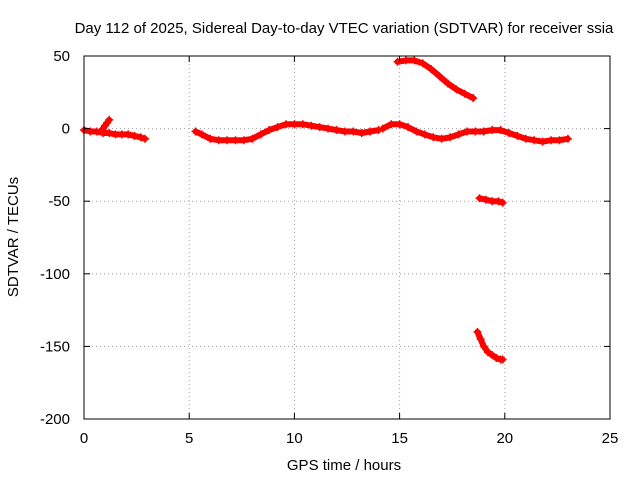 The image size is (640, 480). What do you see at coordinates (344, 465) in the screenshot?
I see `x-axis-label: GPS time / hours` at bounding box center [344, 465].